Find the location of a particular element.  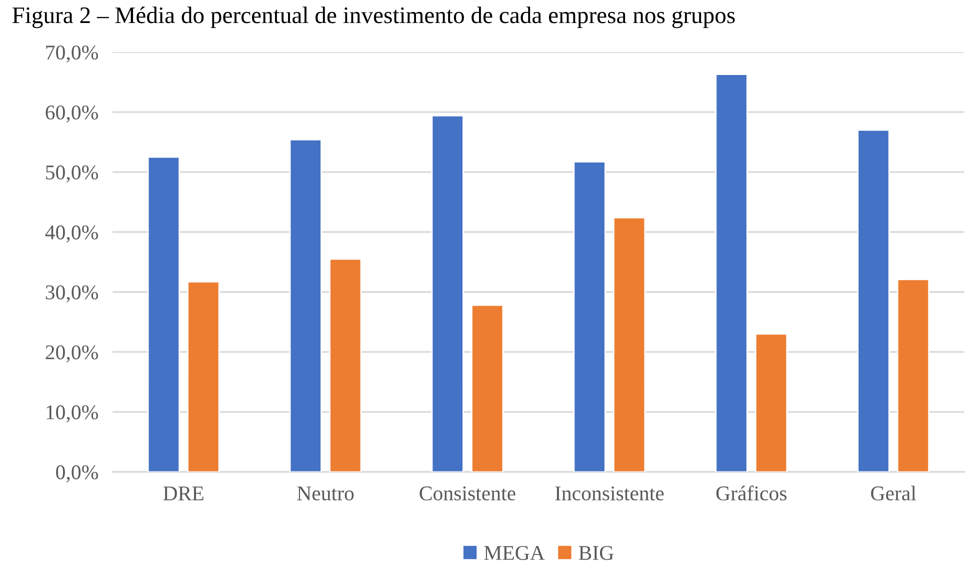

x-tick-label: DRE is located at coordinates (183, 493).